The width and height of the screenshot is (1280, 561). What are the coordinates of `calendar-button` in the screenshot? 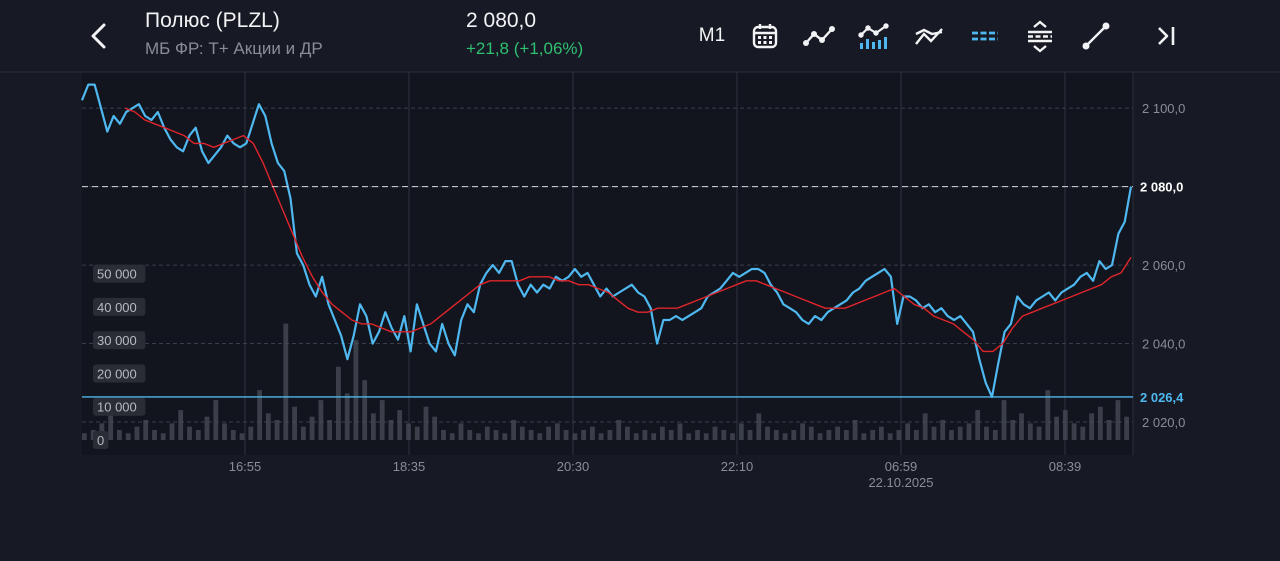 It's located at (765, 36).